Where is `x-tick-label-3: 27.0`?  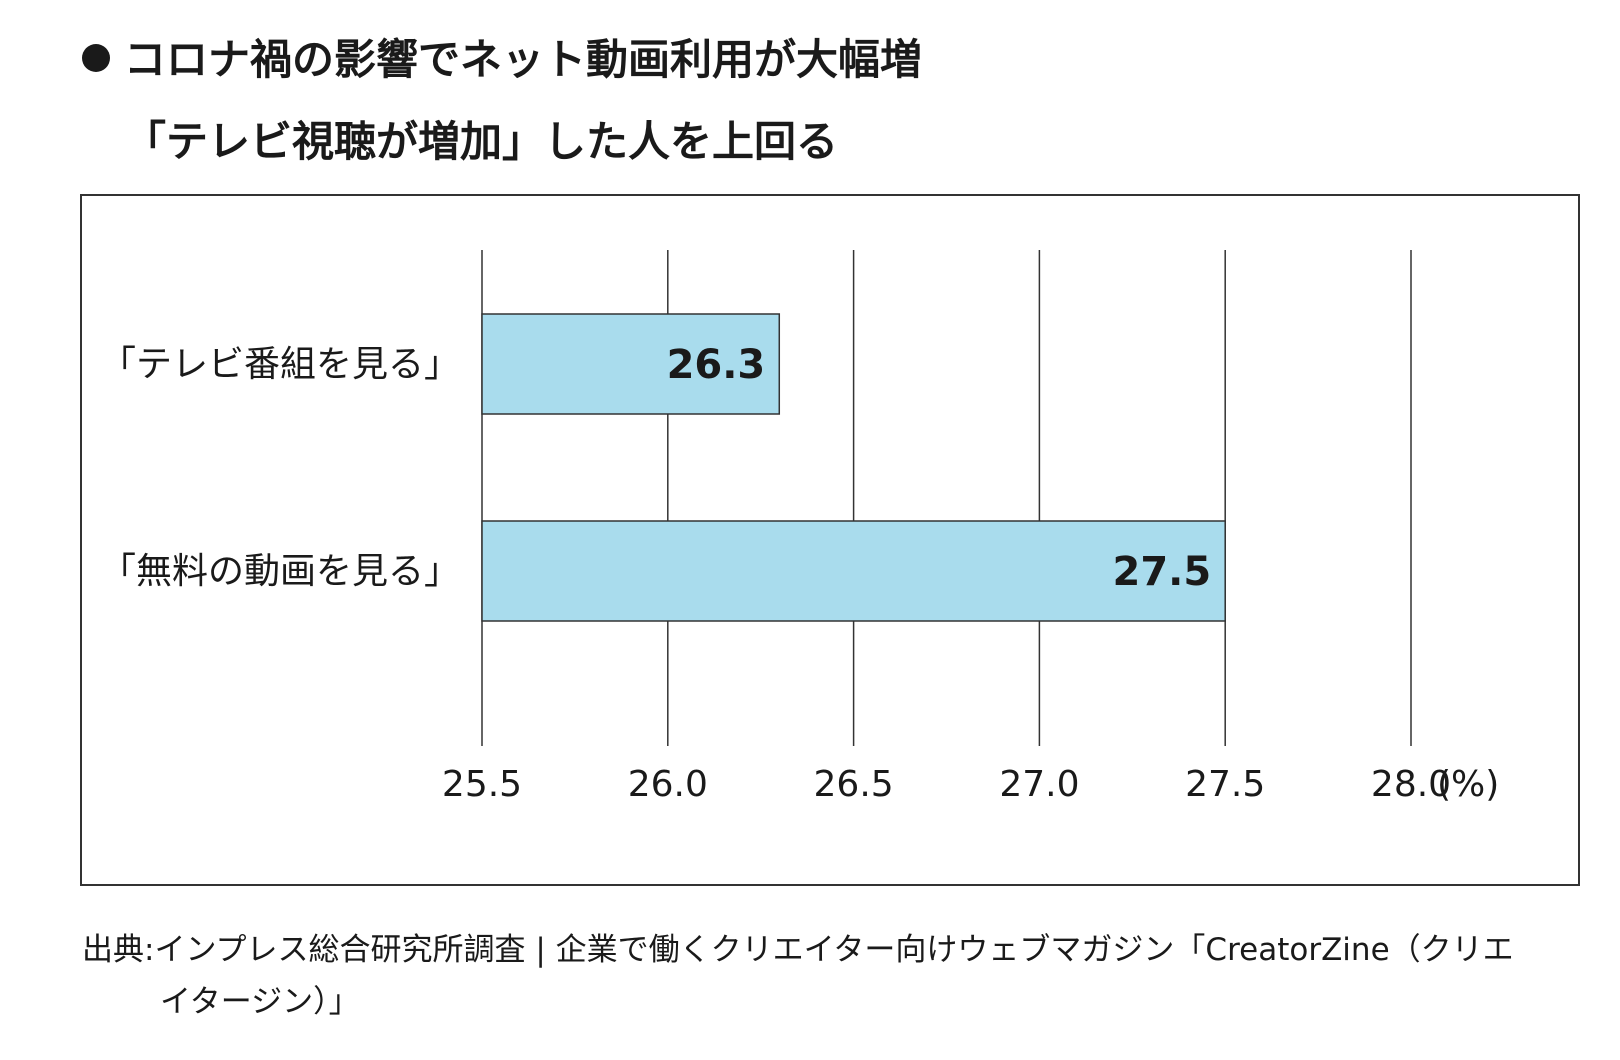
x-tick-label-3: 27.0 is located at coordinates (1039, 784).